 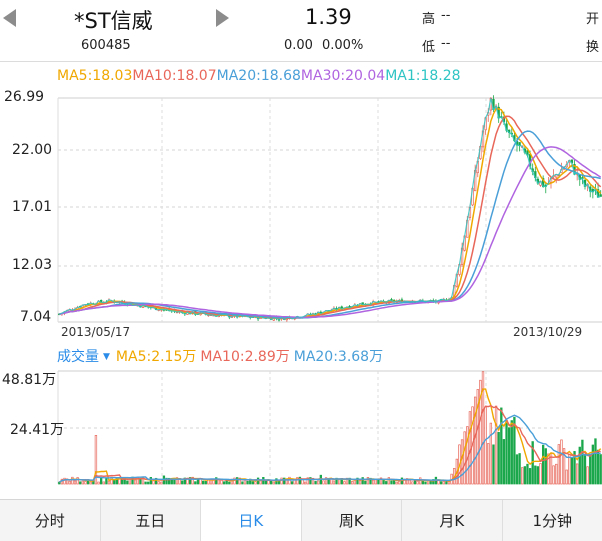 I want to click on low-label: 低, so click(x=428, y=45).